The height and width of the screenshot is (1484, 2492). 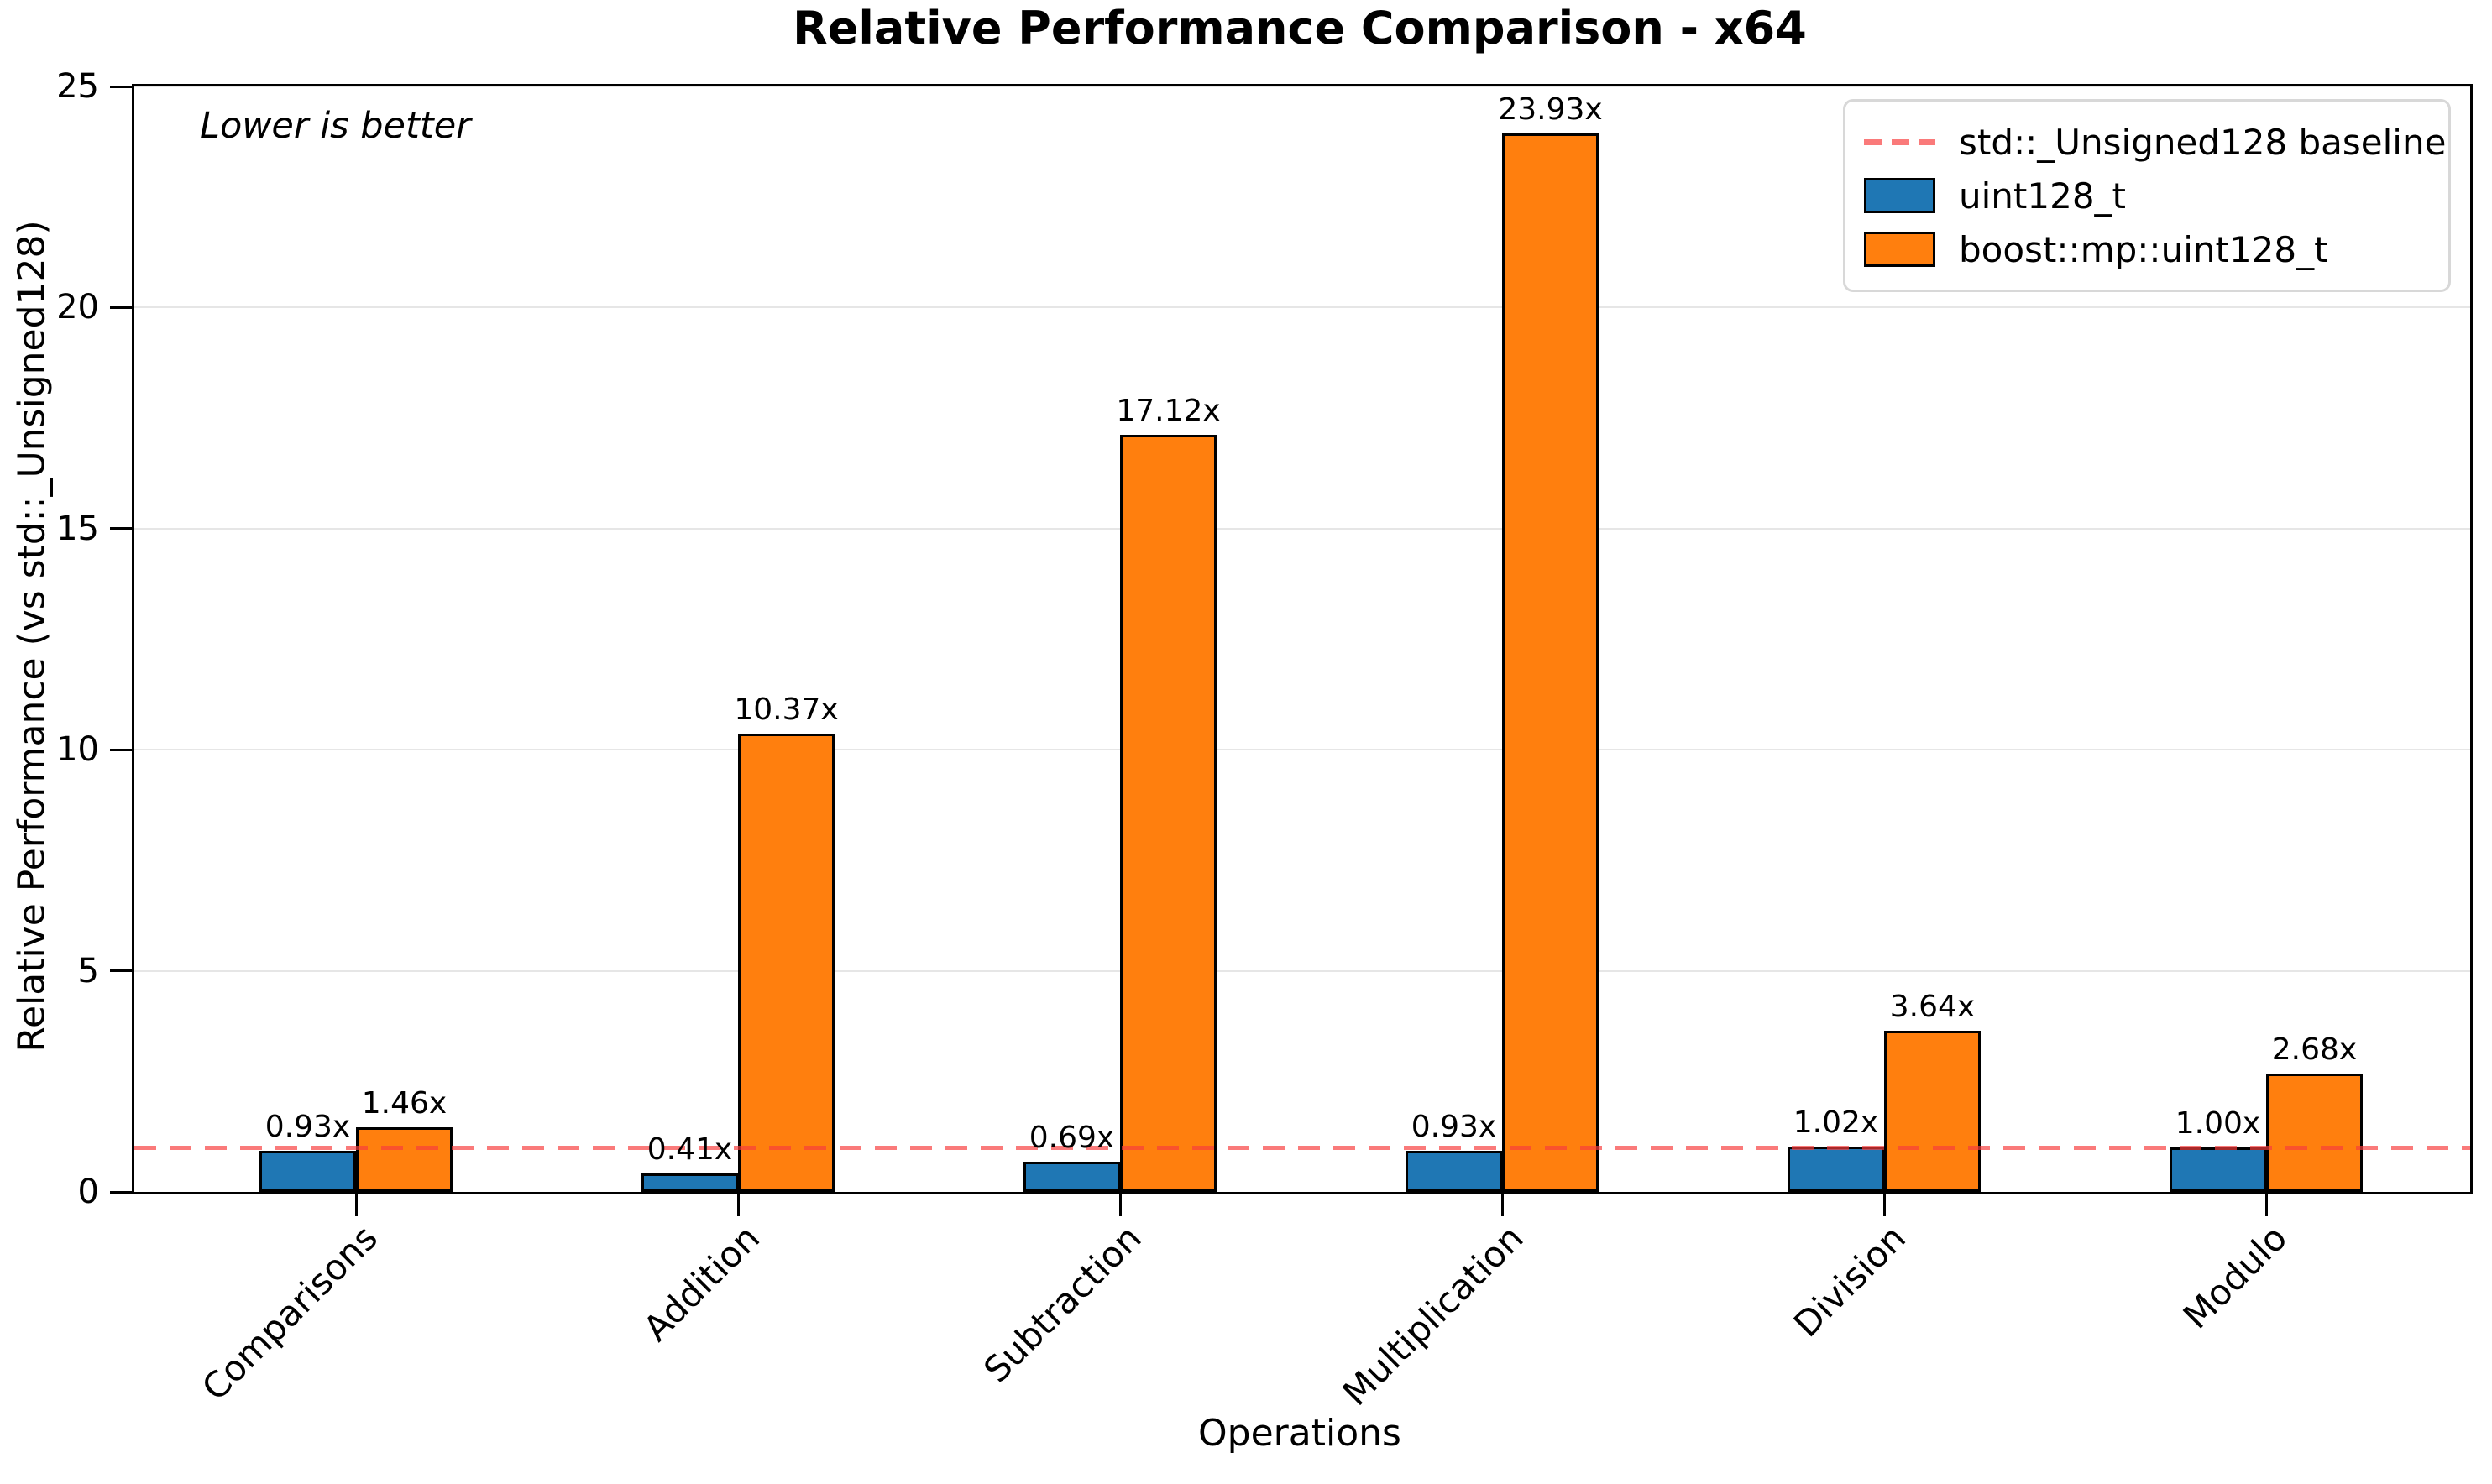 I want to click on legend-dash-swatch, so click(x=1900, y=141).